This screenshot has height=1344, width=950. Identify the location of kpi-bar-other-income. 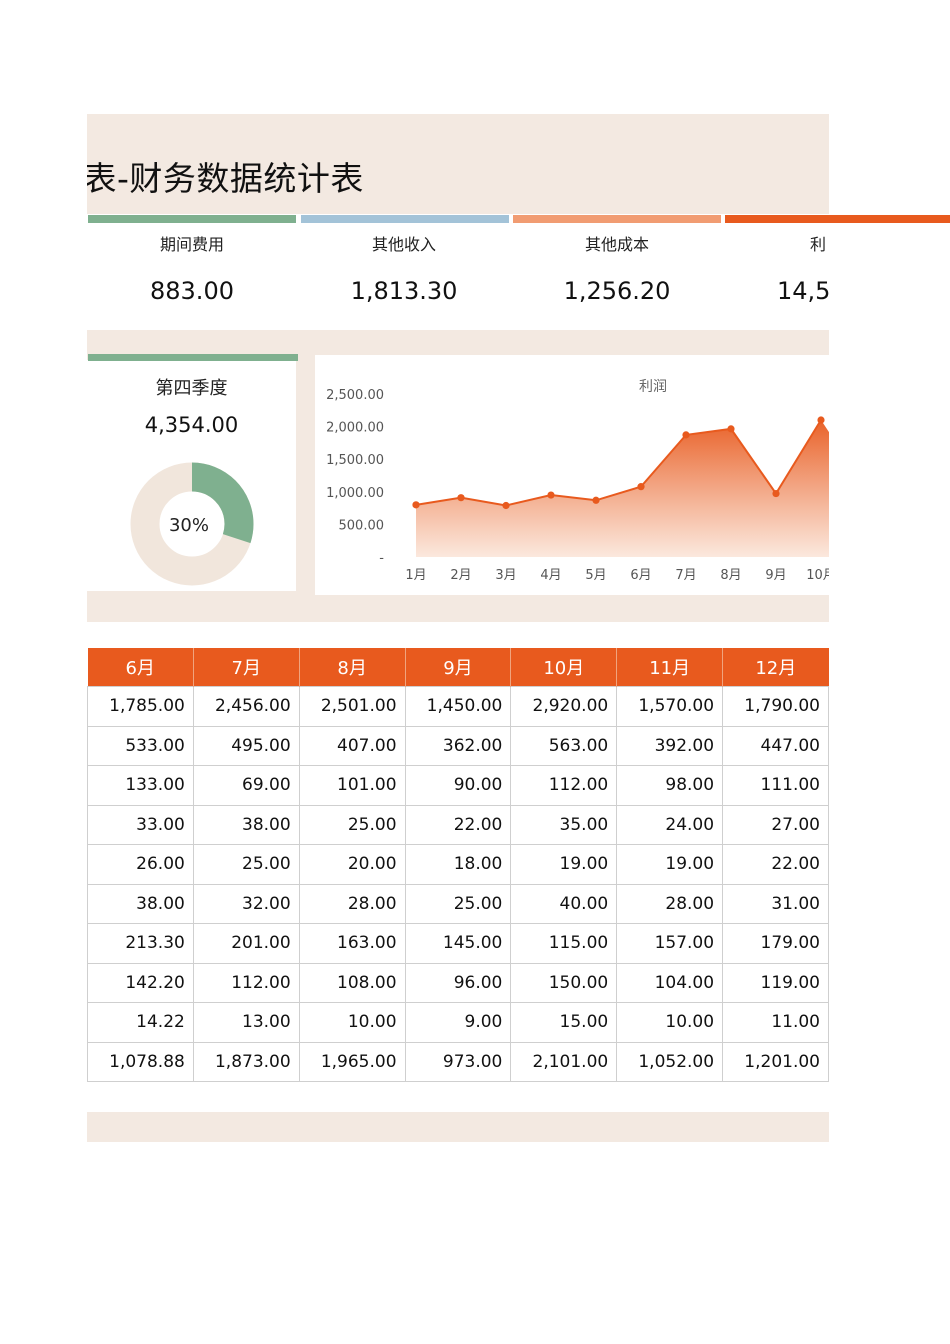
(405, 219).